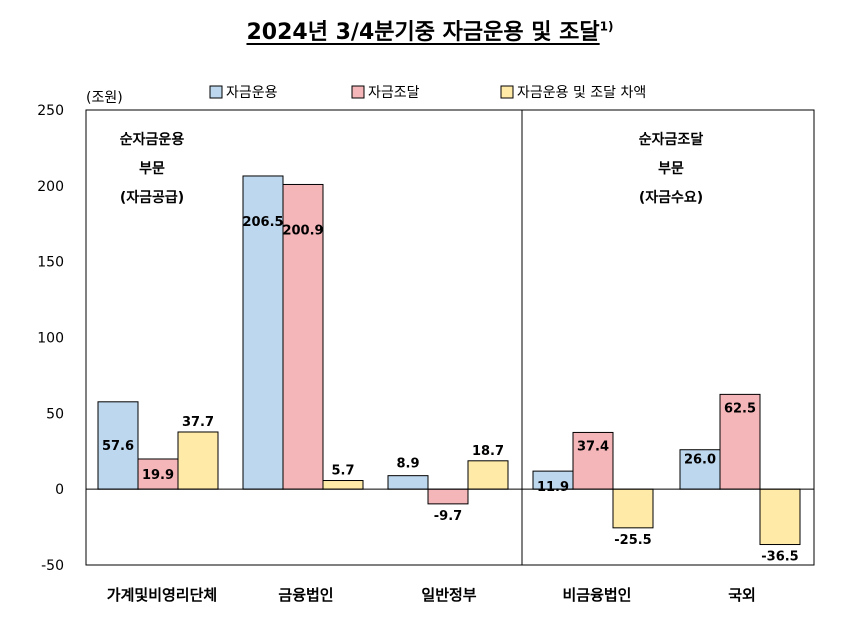  What do you see at coordinates (448, 516) in the screenshot?
I see `data-label: -9.7` at bounding box center [448, 516].